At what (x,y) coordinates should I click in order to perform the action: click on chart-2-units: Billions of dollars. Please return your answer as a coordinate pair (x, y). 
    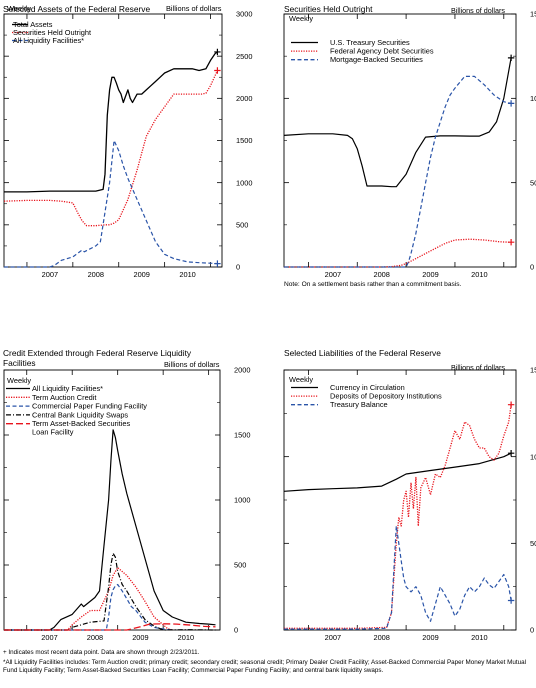
    Looking at the image, I should click on (478, 10).